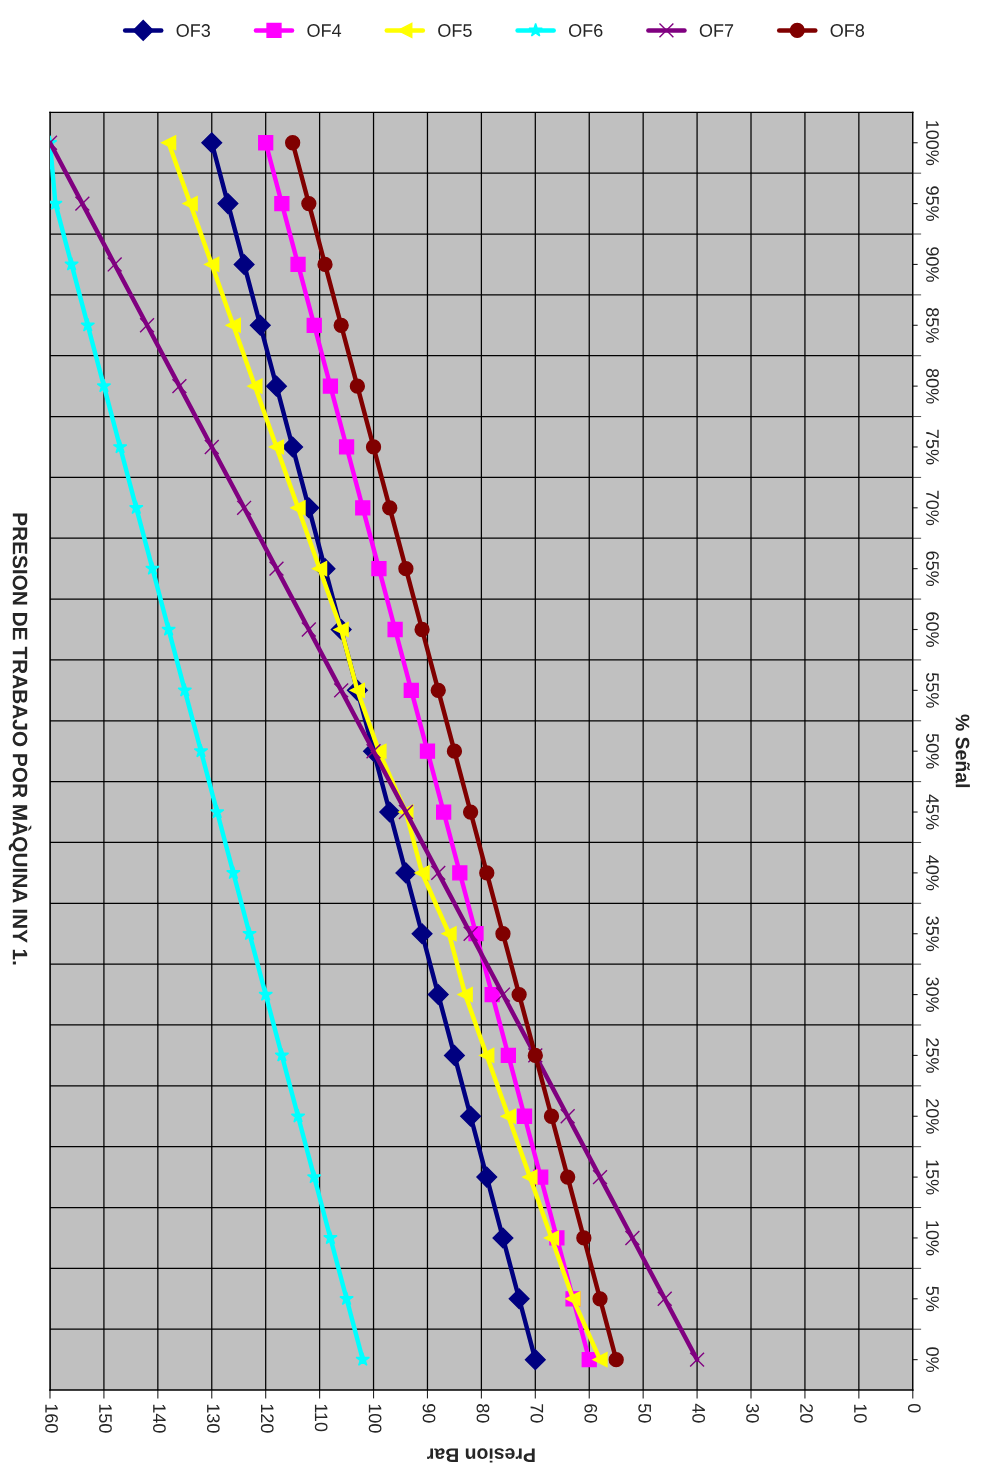  What do you see at coordinates (932, 873) in the screenshot?
I see `y-tick-label: 40%` at bounding box center [932, 873].